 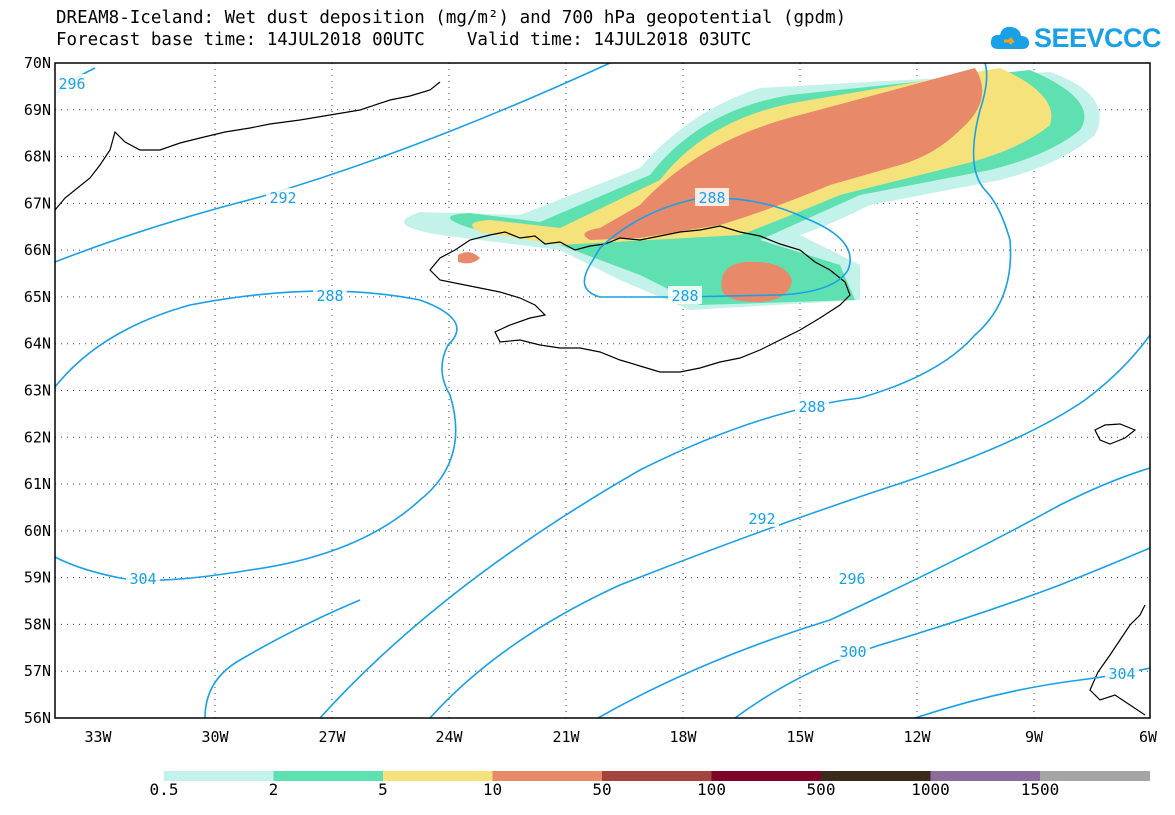 What do you see at coordinates (37, 297) in the screenshot?
I see `lat-label: 65N` at bounding box center [37, 297].